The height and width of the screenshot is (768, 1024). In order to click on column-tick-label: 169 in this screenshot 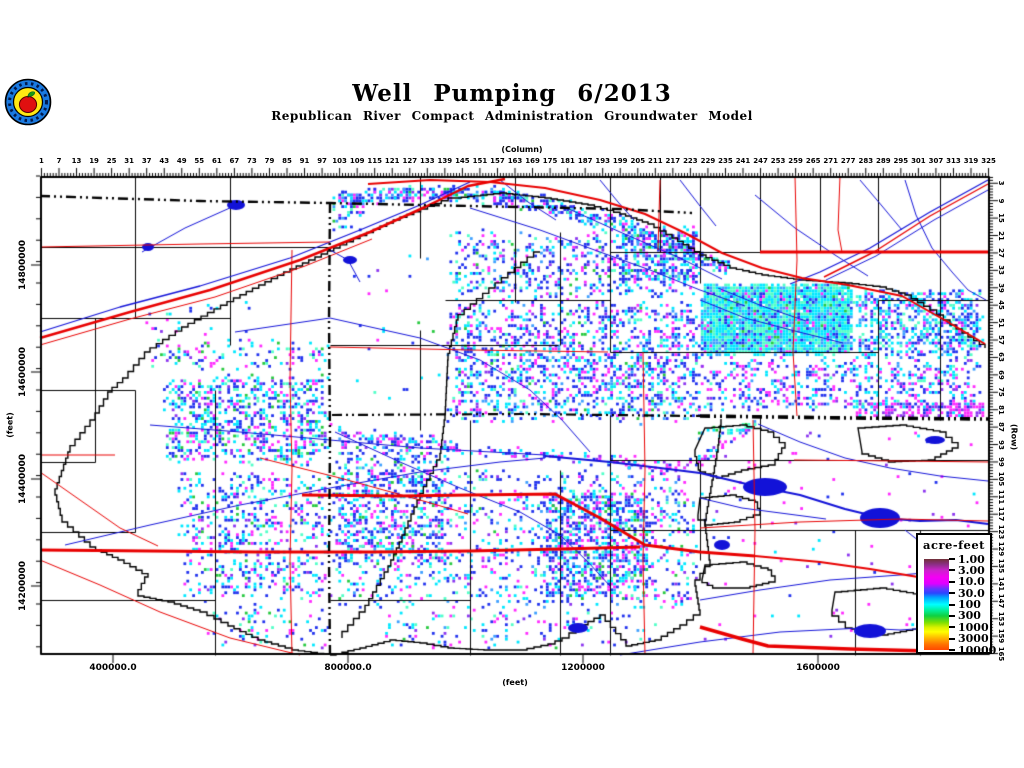, I will do `click(532, 161)`.